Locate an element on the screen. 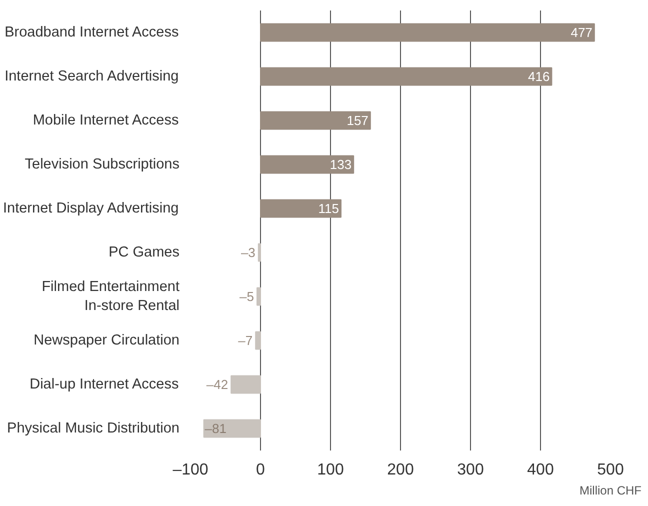  data-label: –7 is located at coordinates (245, 340).